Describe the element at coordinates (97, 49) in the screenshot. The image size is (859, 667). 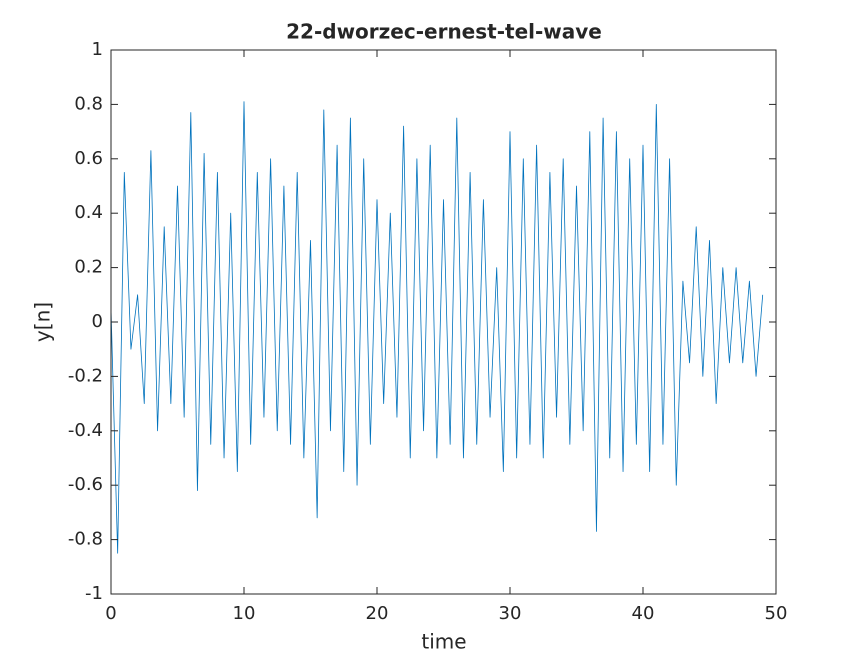
I see `y-tick-label: 1` at that location.